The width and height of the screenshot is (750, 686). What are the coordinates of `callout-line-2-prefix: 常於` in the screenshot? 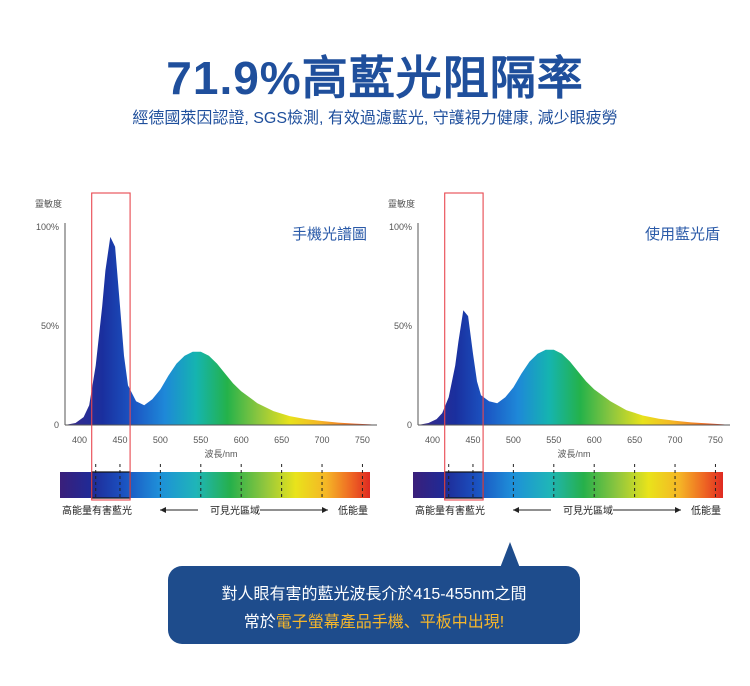 It's located at (259, 622).